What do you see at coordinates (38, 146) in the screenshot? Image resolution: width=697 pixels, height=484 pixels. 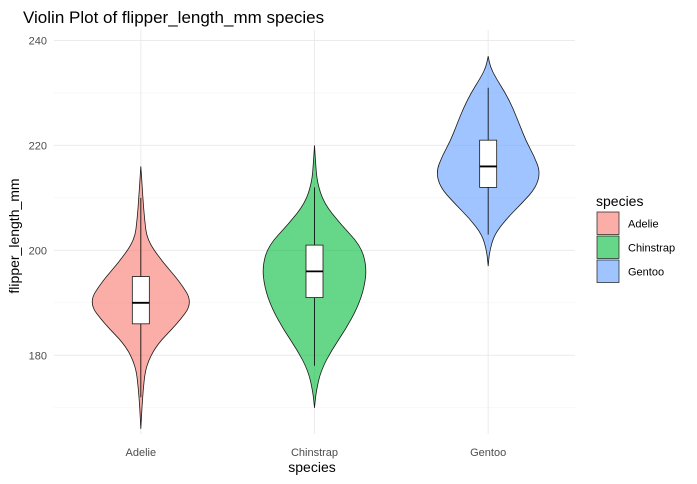 I see `y-tick-label: 220` at bounding box center [38, 146].